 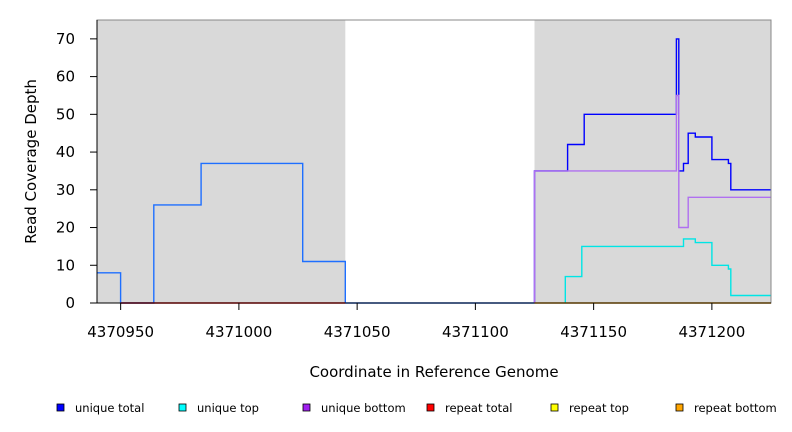 I want to click on y-tick-label: 10, so click(x=65, y=265).